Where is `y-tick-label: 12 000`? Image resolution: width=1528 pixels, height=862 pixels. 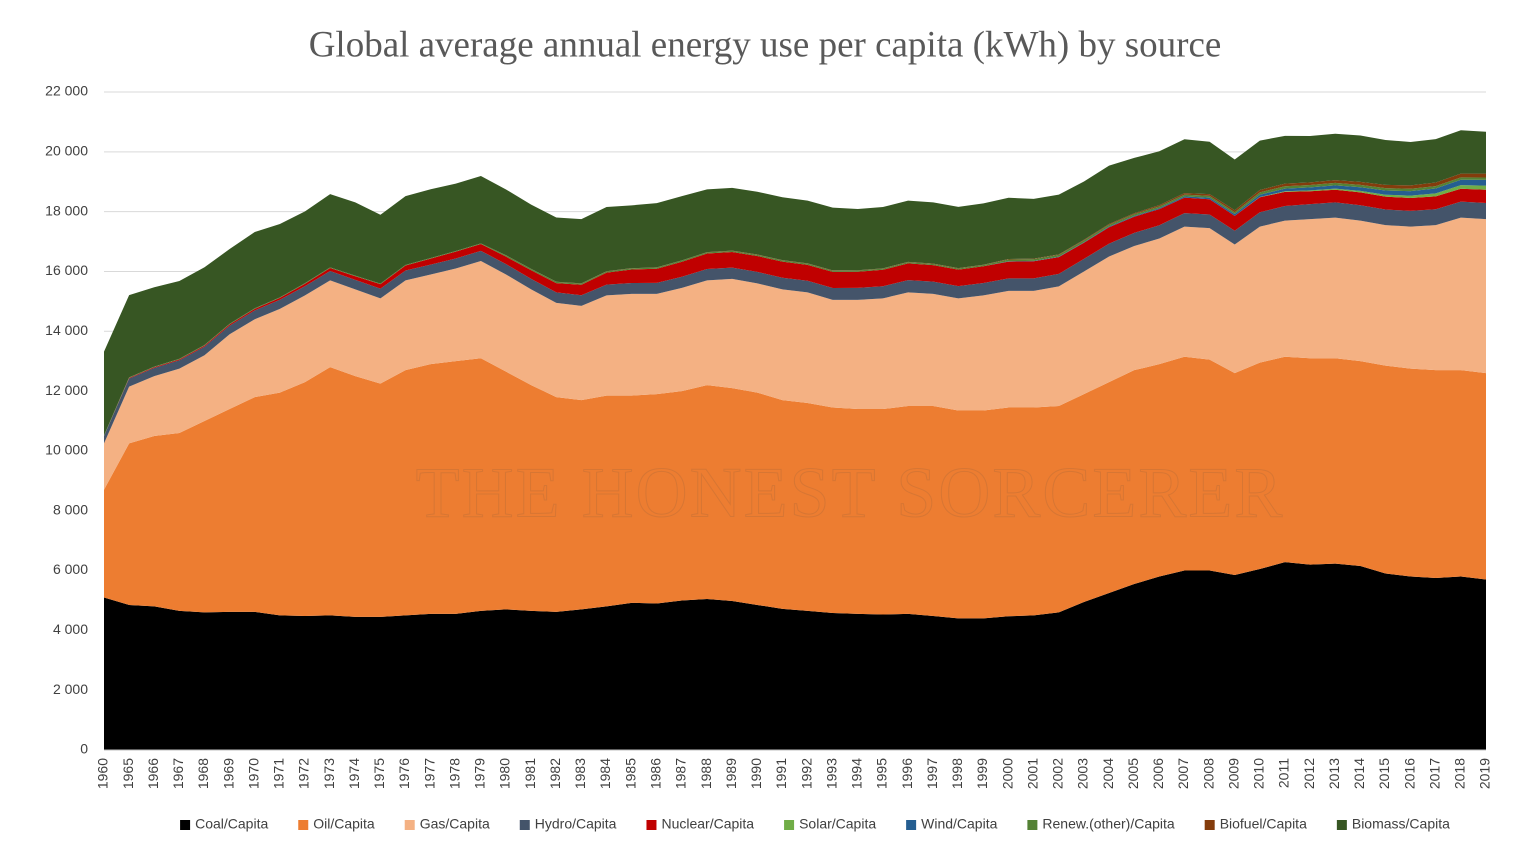 y-tick-label: 12 000 is located at coordinates (66, 390).